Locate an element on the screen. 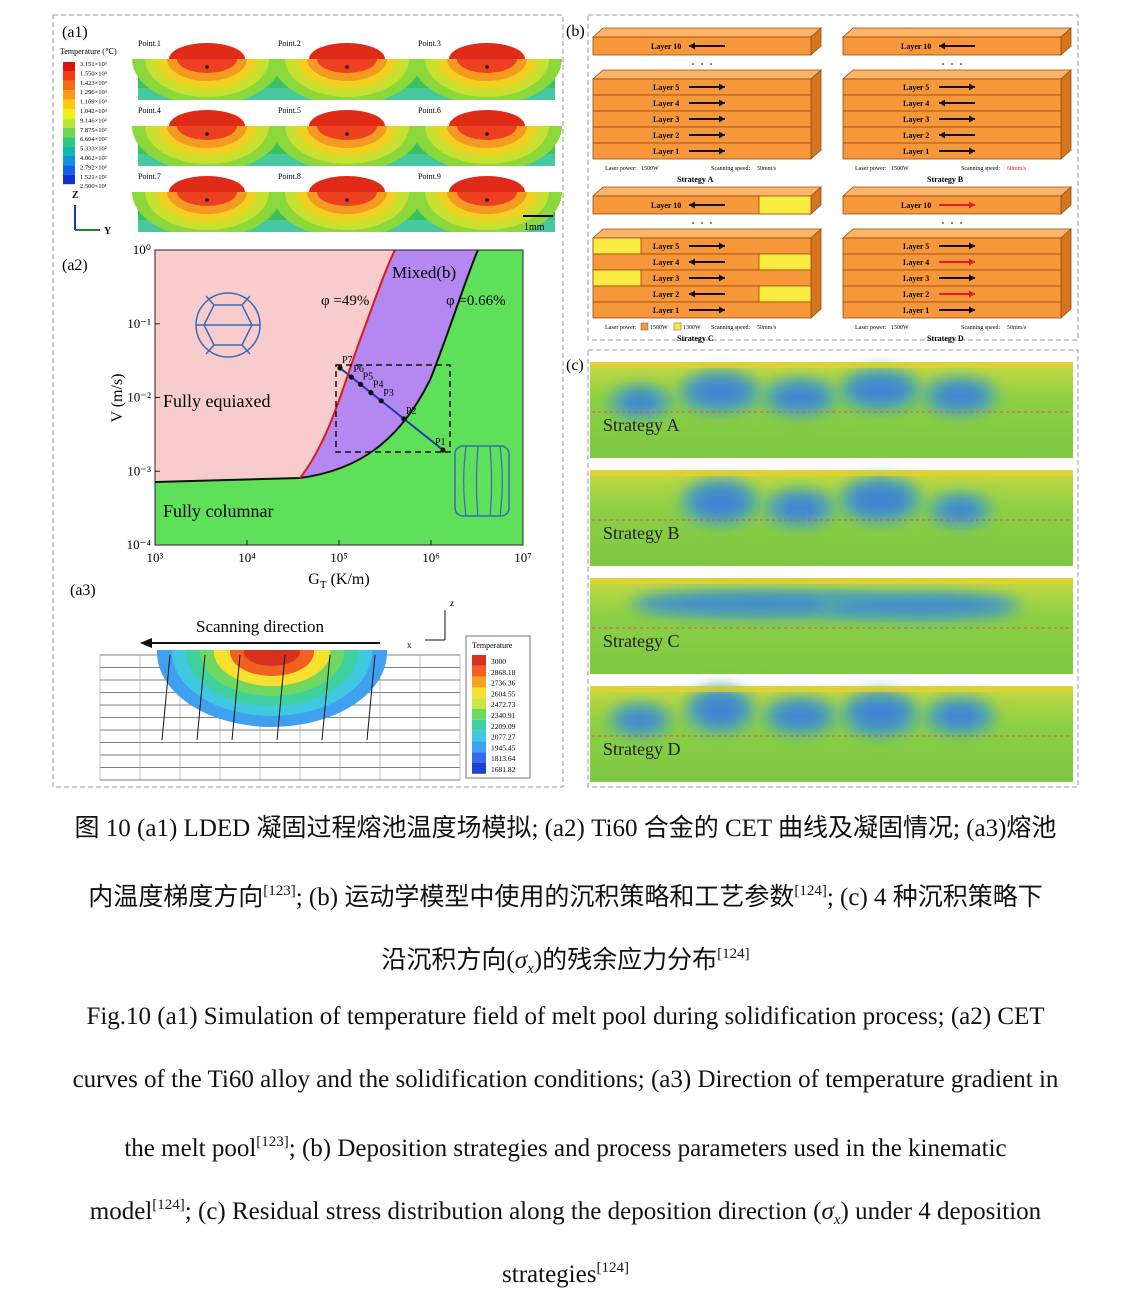 The height and width of the screenshot is (1306, 1131). panel-frame is located at coordinates (833, 177).